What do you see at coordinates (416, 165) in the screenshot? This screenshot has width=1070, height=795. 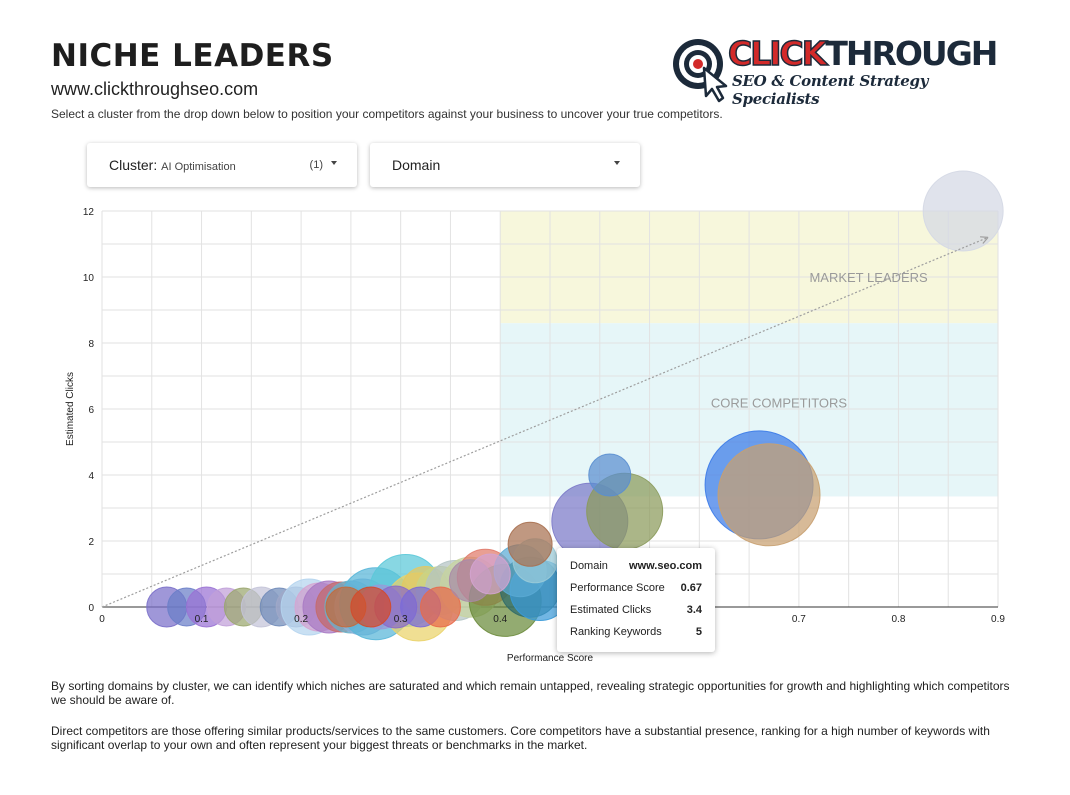 I see `domain-dropdown-label: Domain` at bounding box center [416, 165].